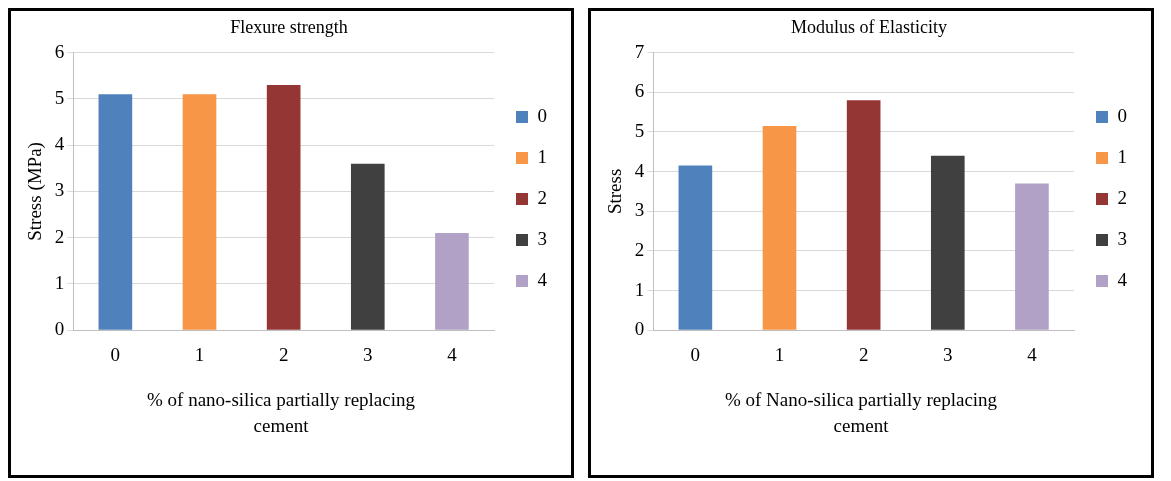  Describe the element at coordinates (35, 191) in the screenshot. I see `y-axis-title: Stress (MPa)` at that location.